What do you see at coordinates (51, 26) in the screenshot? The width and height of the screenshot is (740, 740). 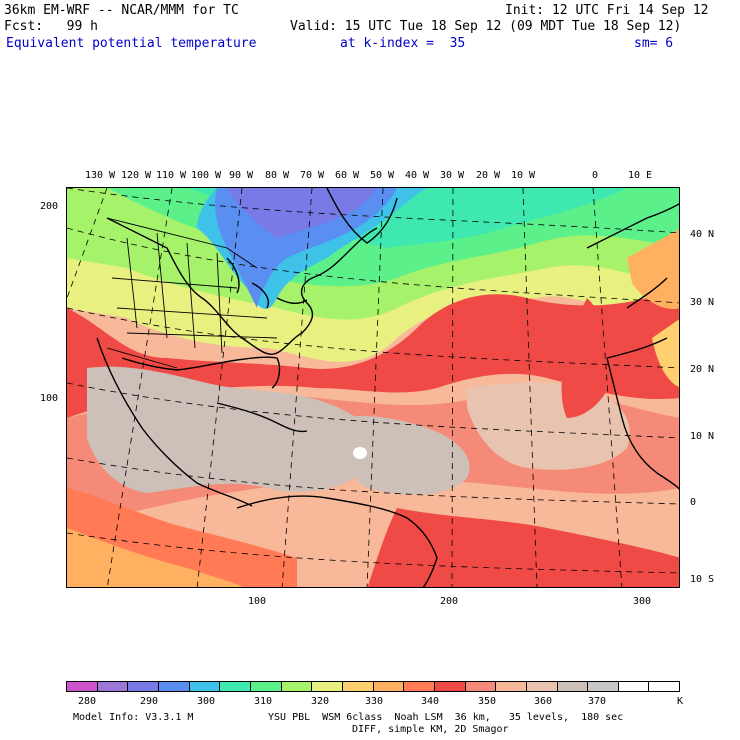 I see `forecast-hour: Fcst: 99 h` at bounding box center [51, 26].